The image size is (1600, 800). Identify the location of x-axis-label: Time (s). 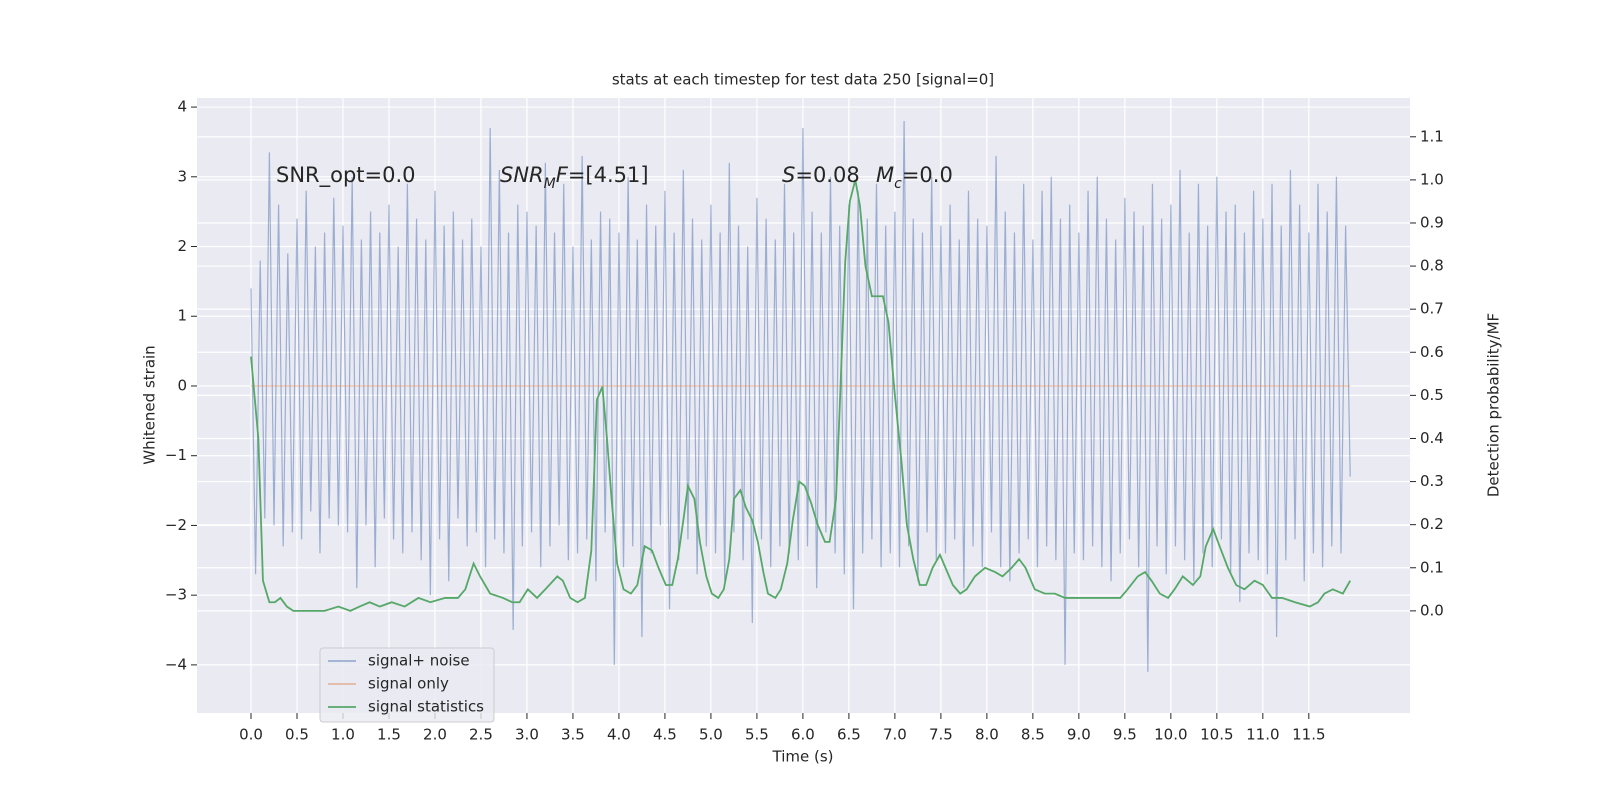
(803, 757).